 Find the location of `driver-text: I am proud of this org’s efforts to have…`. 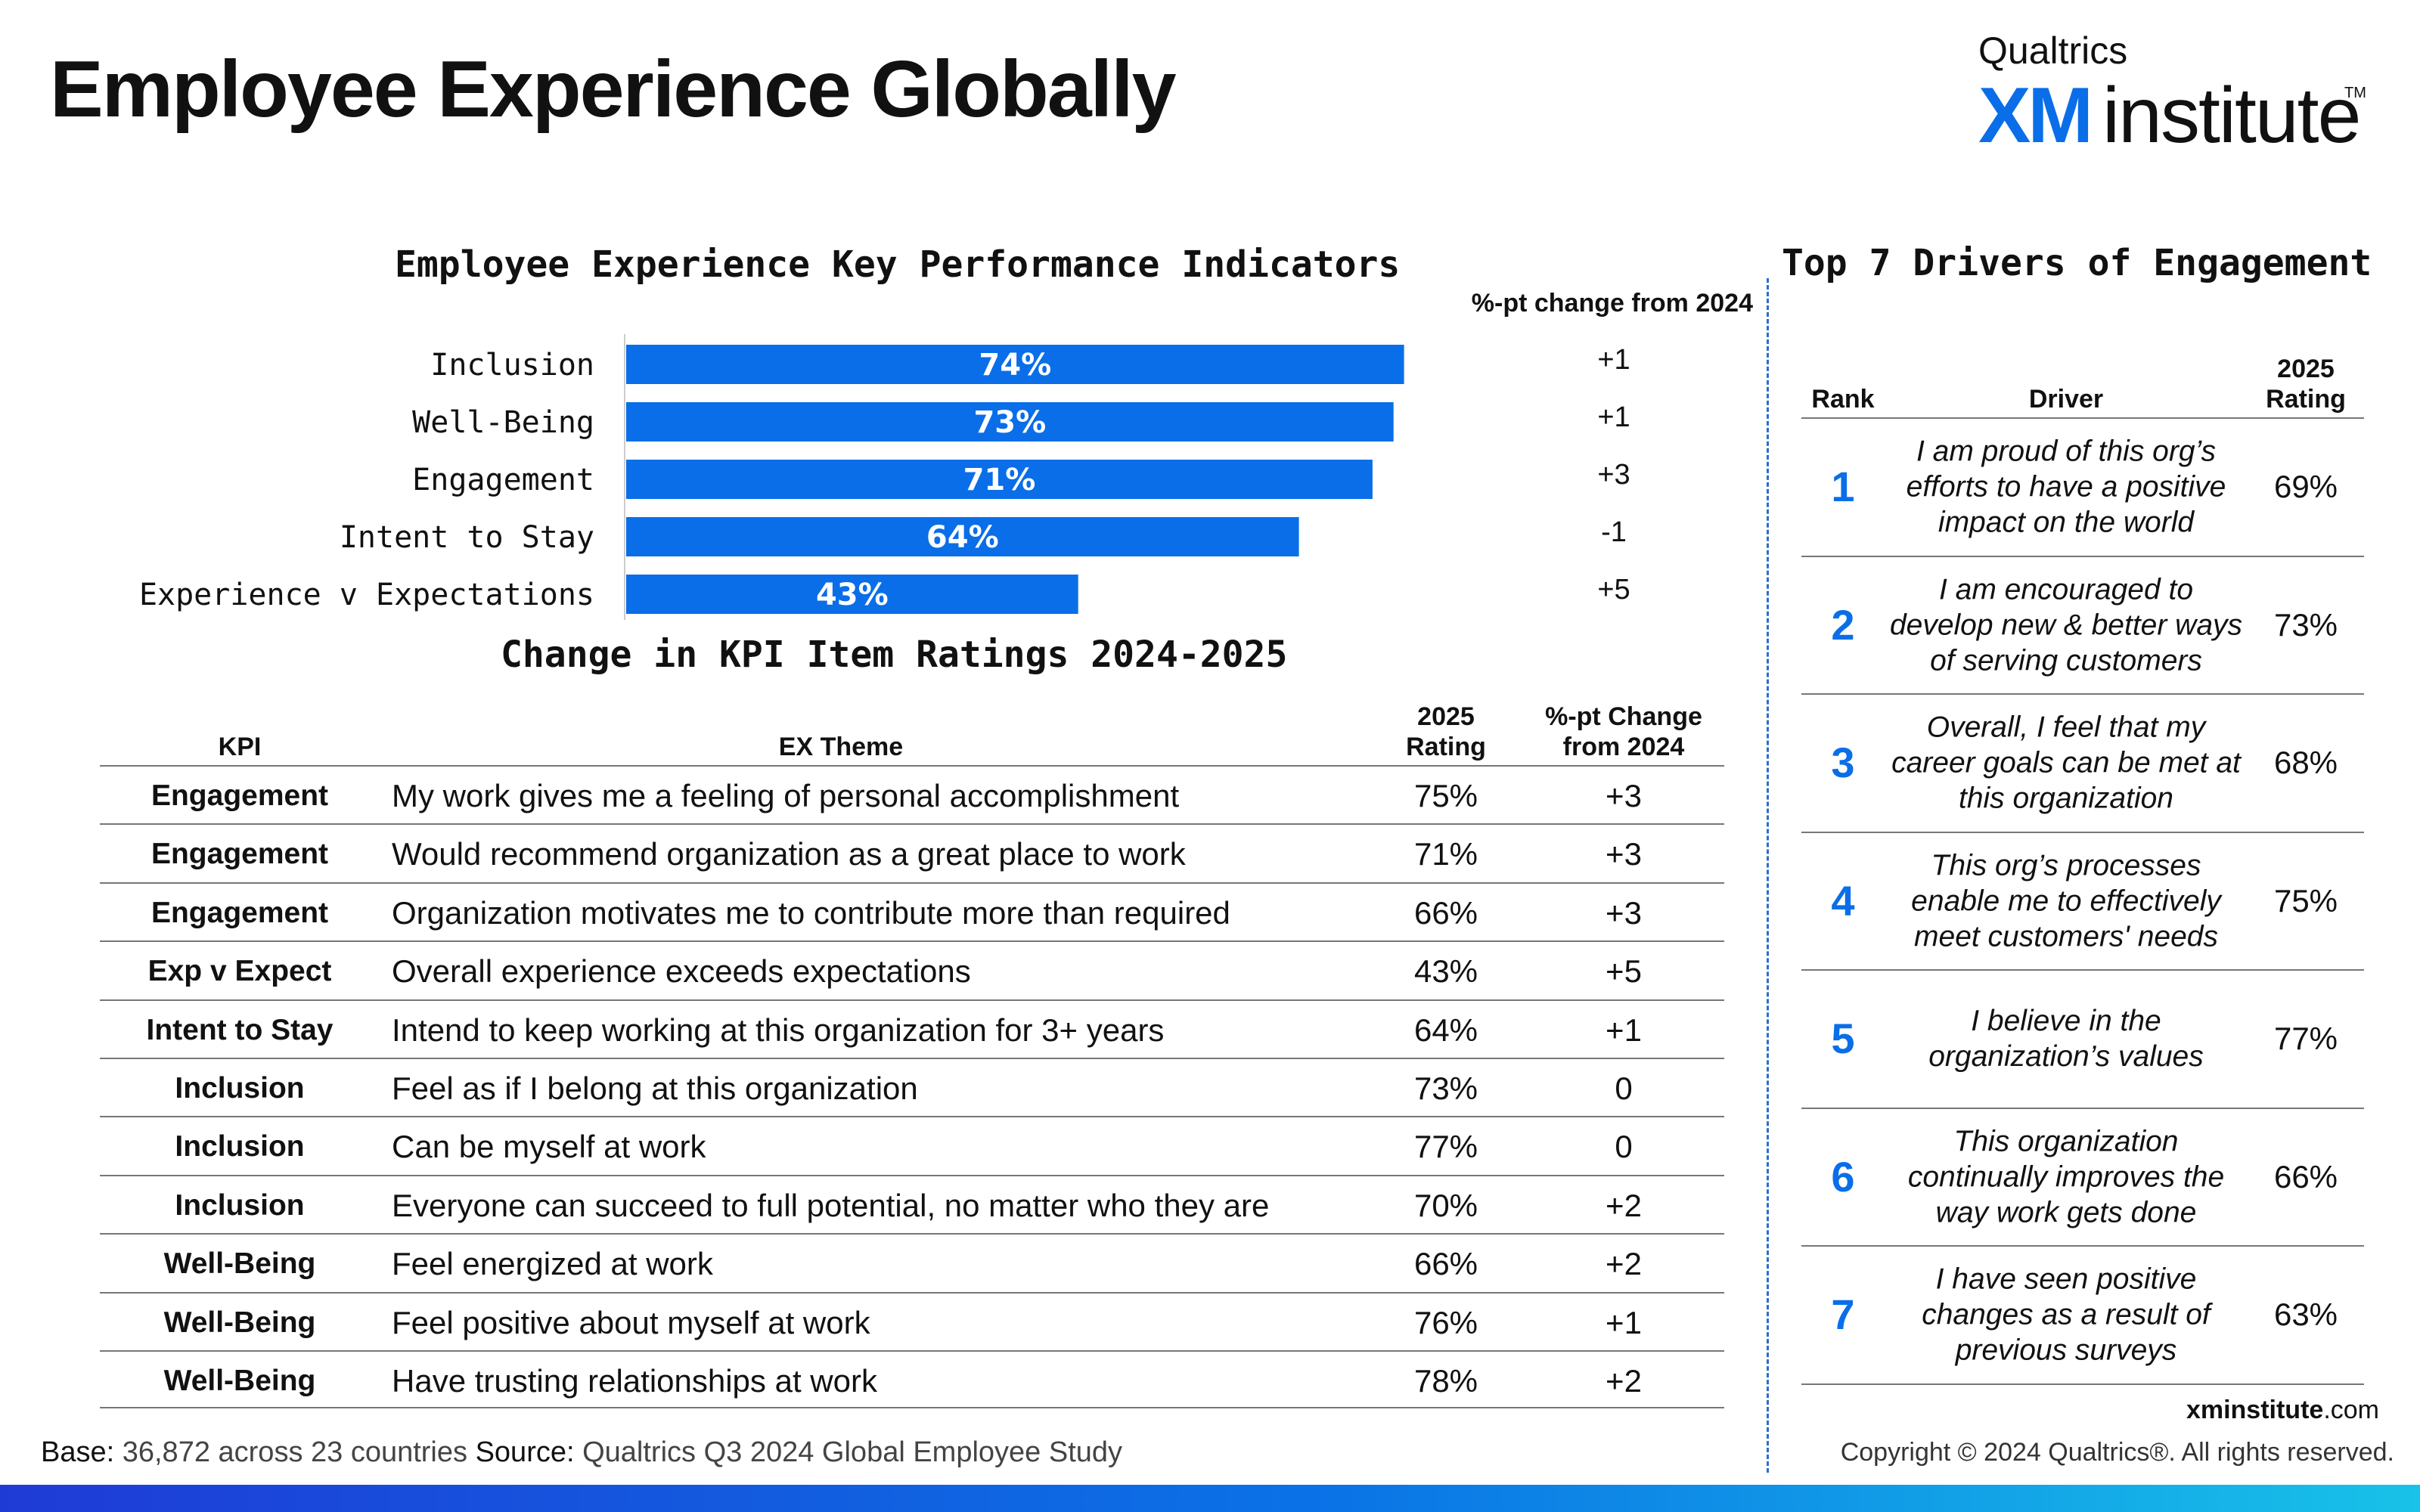

driver-text: I am proud of this org’s efforts to have… is located at coordinates (2066, 487).